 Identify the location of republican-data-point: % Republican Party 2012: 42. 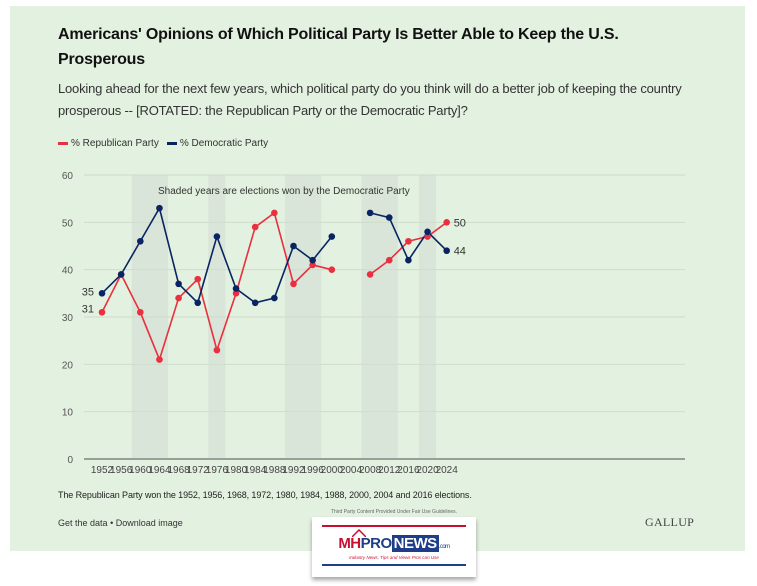
(389, 260).